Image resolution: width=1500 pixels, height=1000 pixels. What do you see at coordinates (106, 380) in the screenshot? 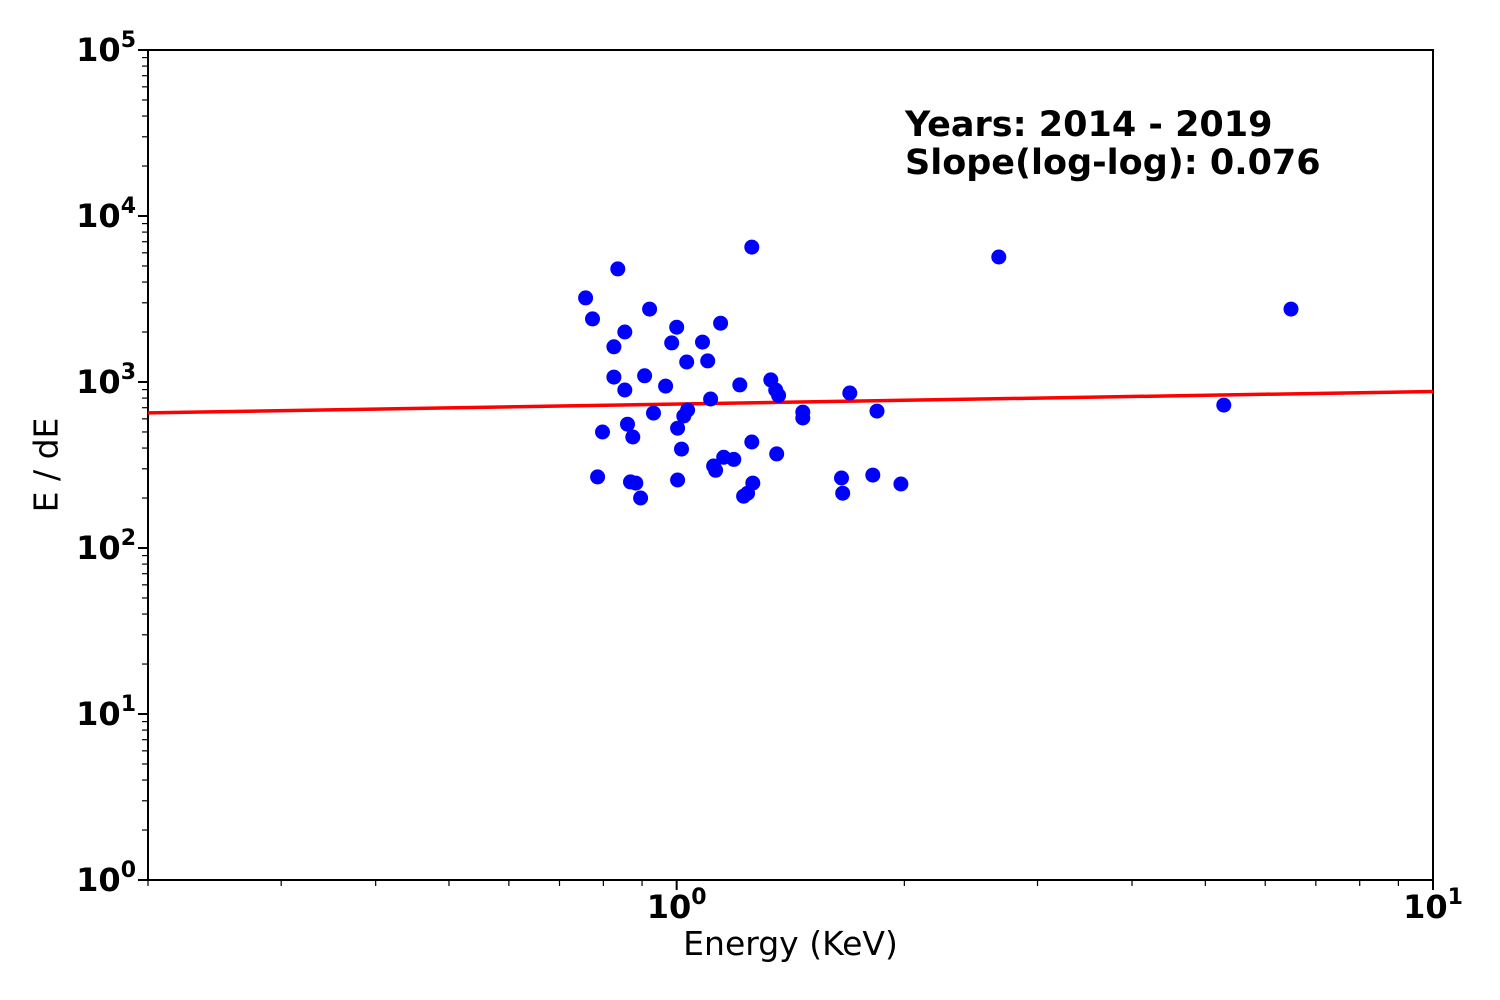
I see `y-tick-label: 103` at bounding box center [106, 380].